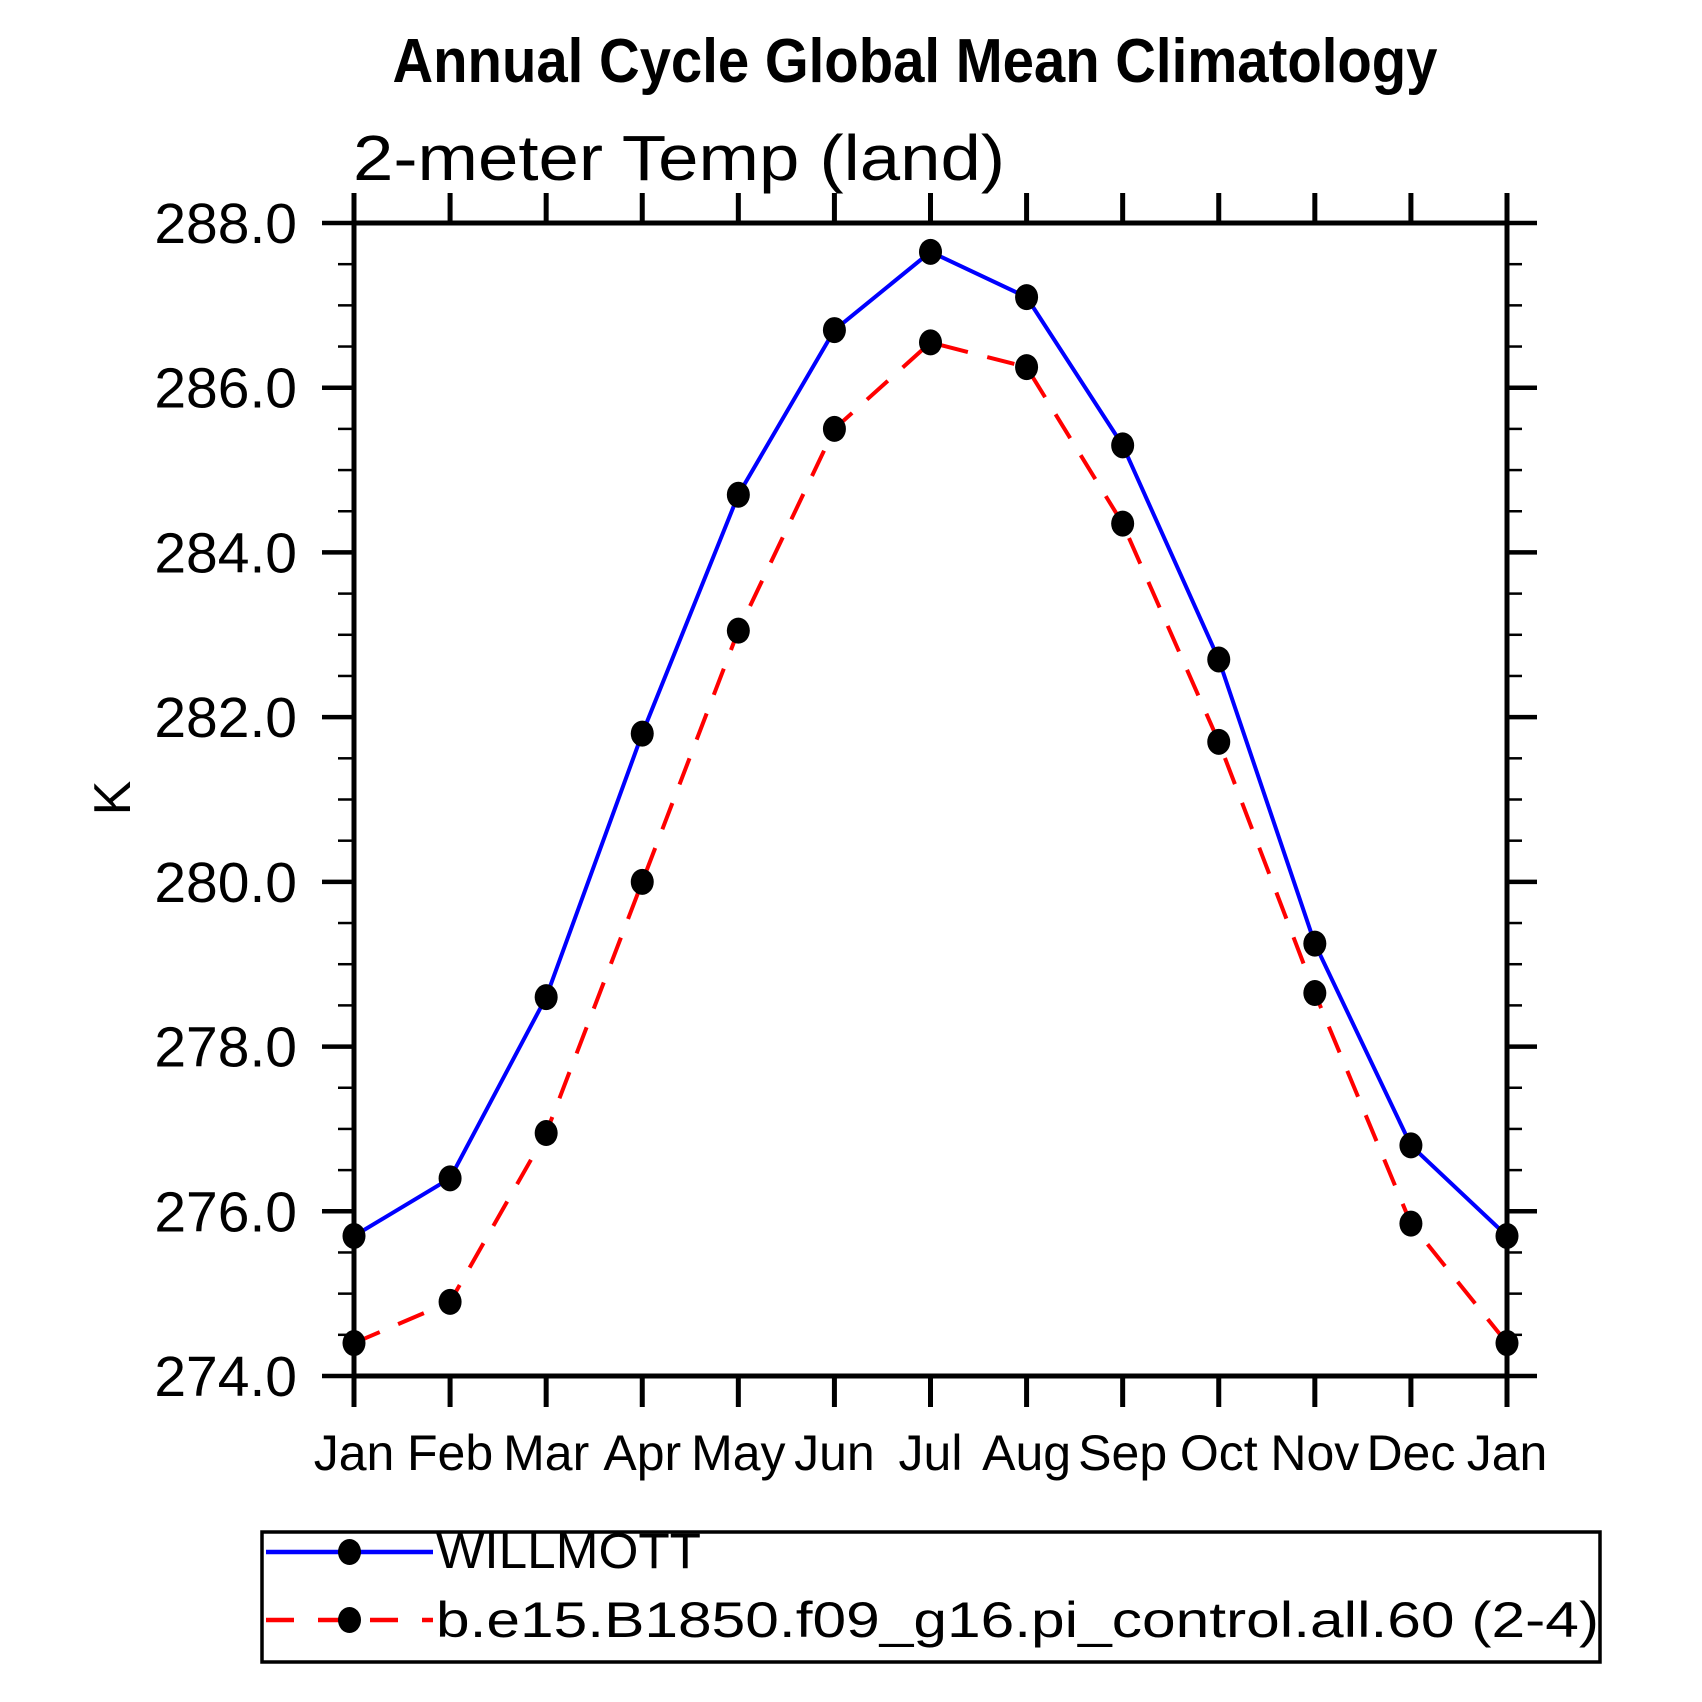  I want to click on x-axis-tick-label: Mar, so click(546, 1453).